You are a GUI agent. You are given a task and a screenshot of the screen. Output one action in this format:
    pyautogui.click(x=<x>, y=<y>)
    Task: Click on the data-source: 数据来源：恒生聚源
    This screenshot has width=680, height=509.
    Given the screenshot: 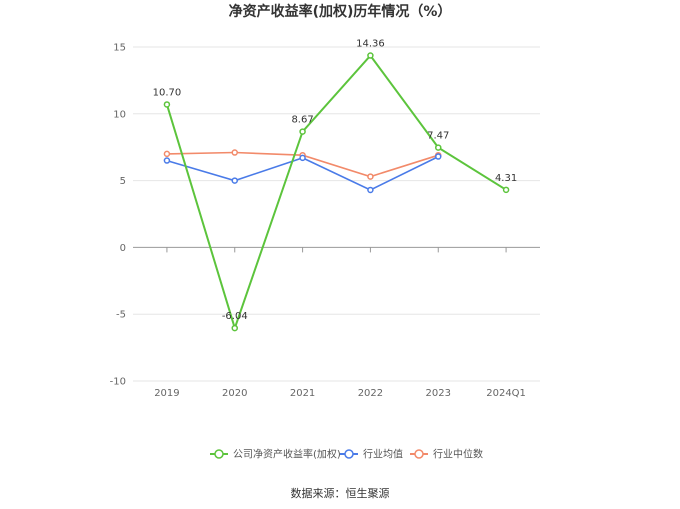 What is the action you would take?
    pyautogui.click(x=340, y=493)
    